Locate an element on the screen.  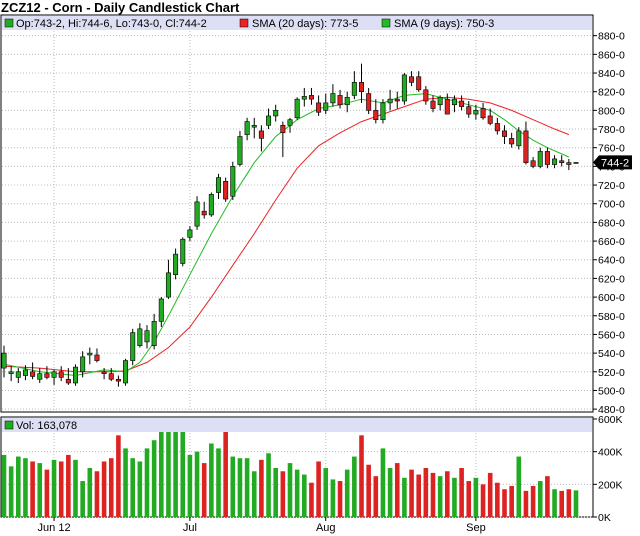
price-tick-label: 680-0 is located at coordinates (611, 223).